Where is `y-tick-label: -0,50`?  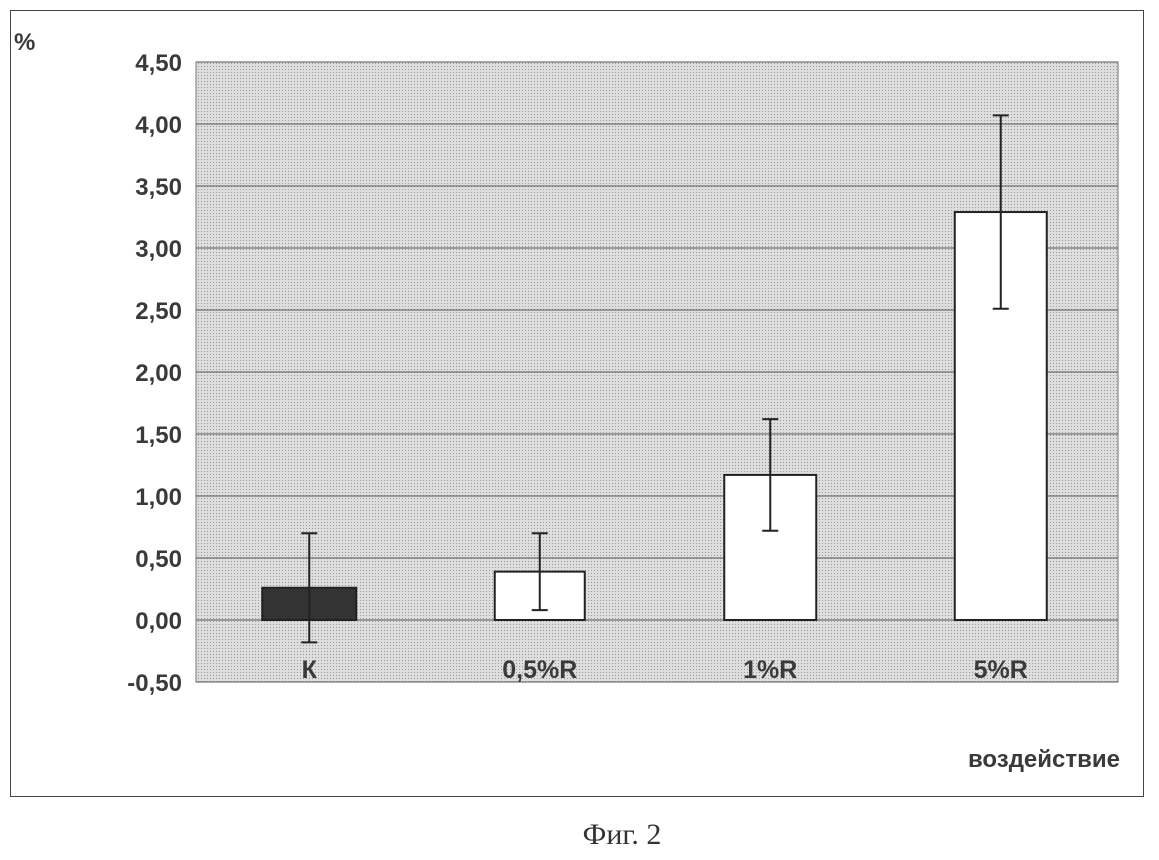
y-tick-label: -0,50 is located at coordinates (154, 683).